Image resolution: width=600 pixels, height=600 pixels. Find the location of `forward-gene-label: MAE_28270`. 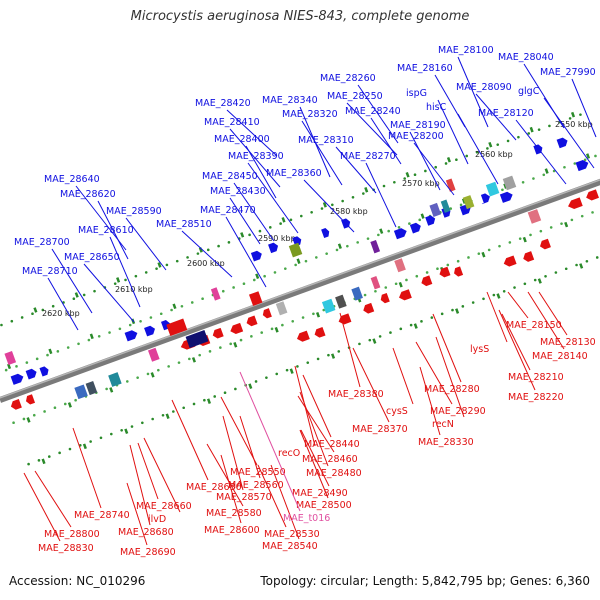

forward-gene-label: MAE_28270 is located at coordinates (368, 156).